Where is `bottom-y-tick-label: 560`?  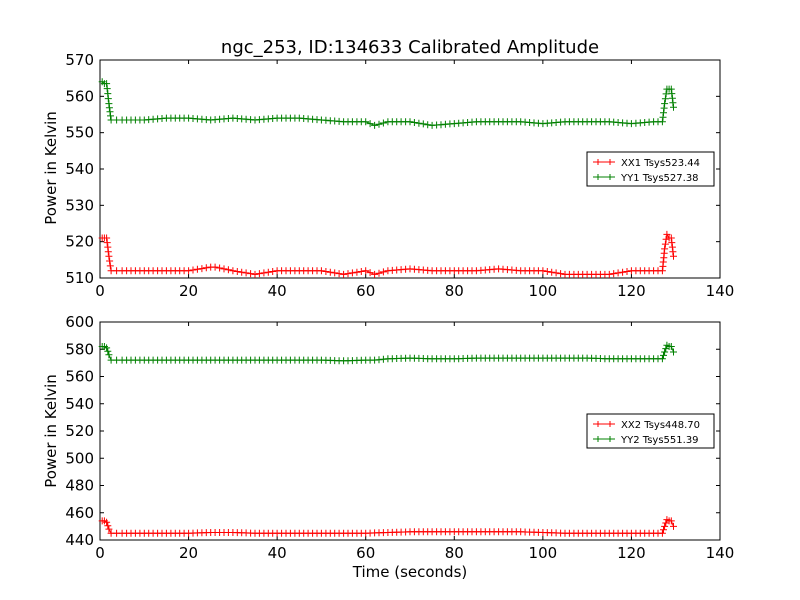 bottom-y-tick-label: 560 is located at coordinates (79, 377).